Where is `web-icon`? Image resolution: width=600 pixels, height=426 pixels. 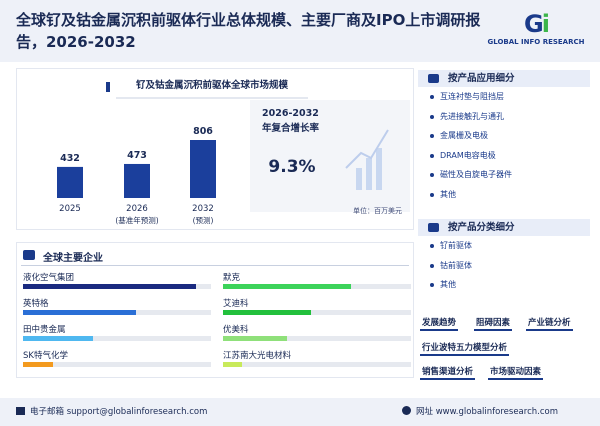 web-icon is located at coordinates (406, 410).